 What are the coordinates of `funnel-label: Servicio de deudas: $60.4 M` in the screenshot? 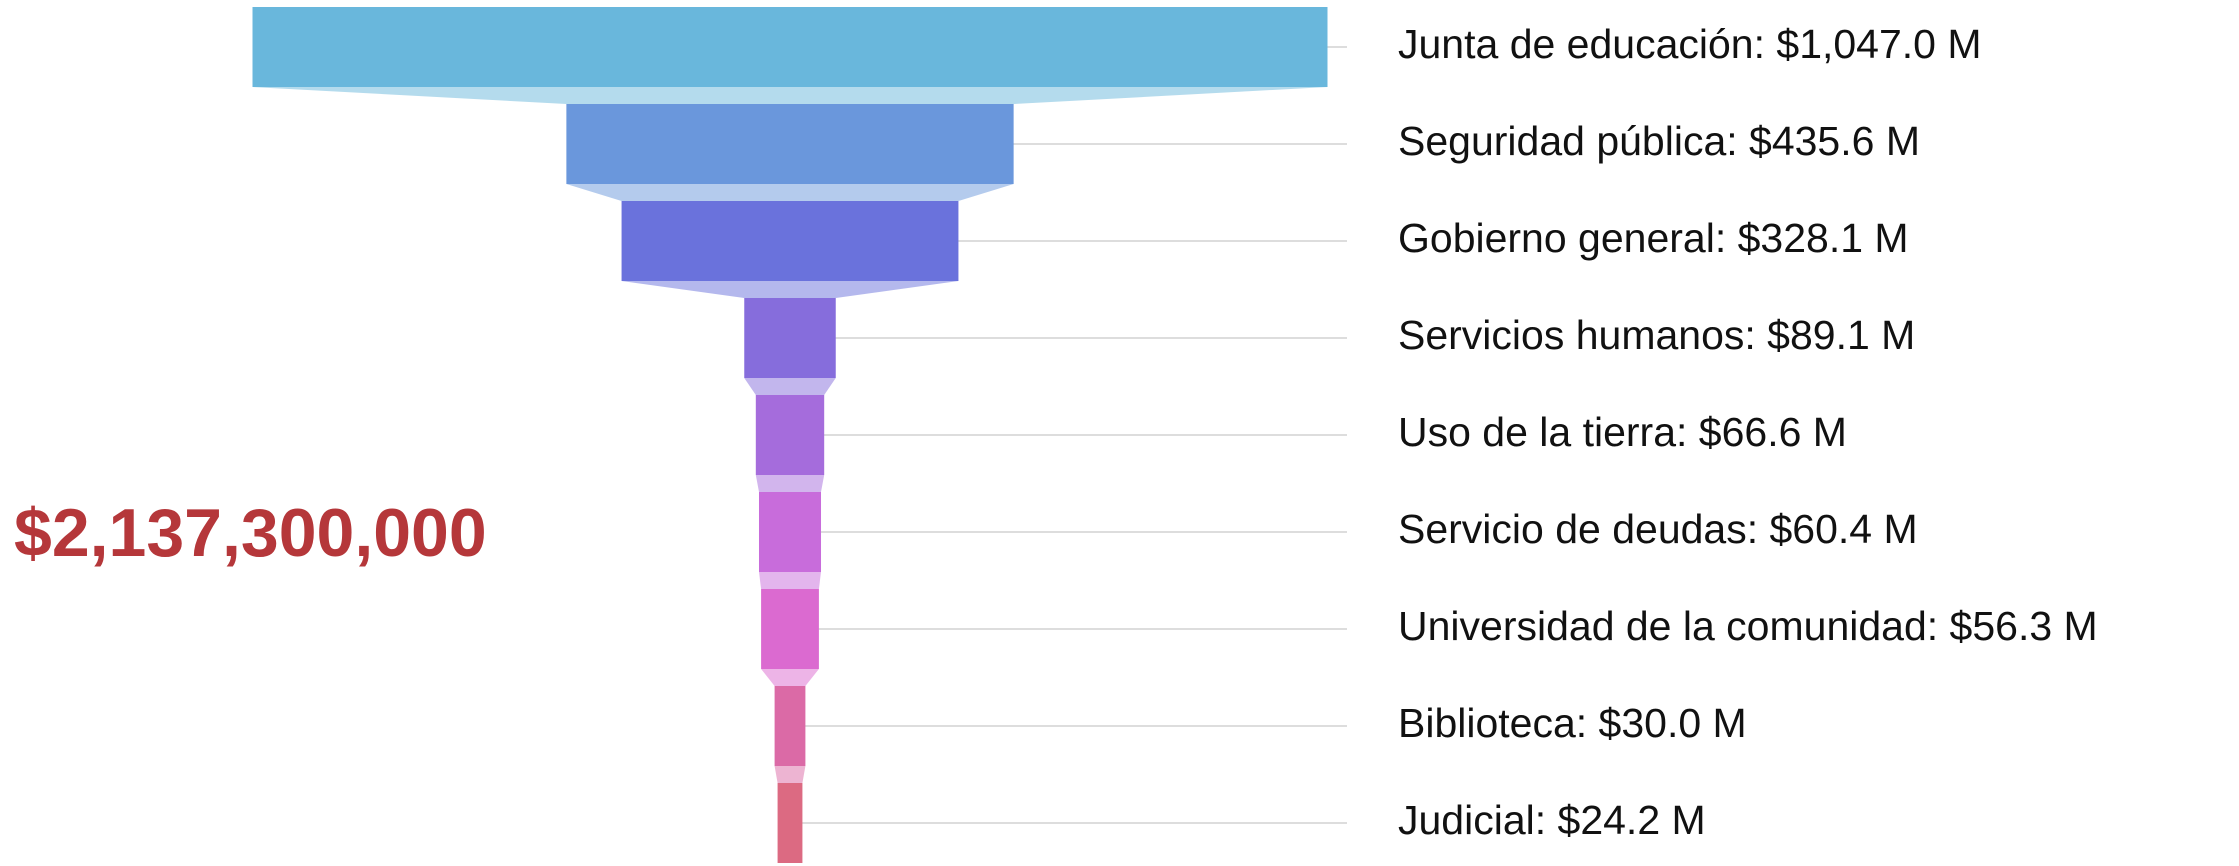 It's located at (1658, 529).